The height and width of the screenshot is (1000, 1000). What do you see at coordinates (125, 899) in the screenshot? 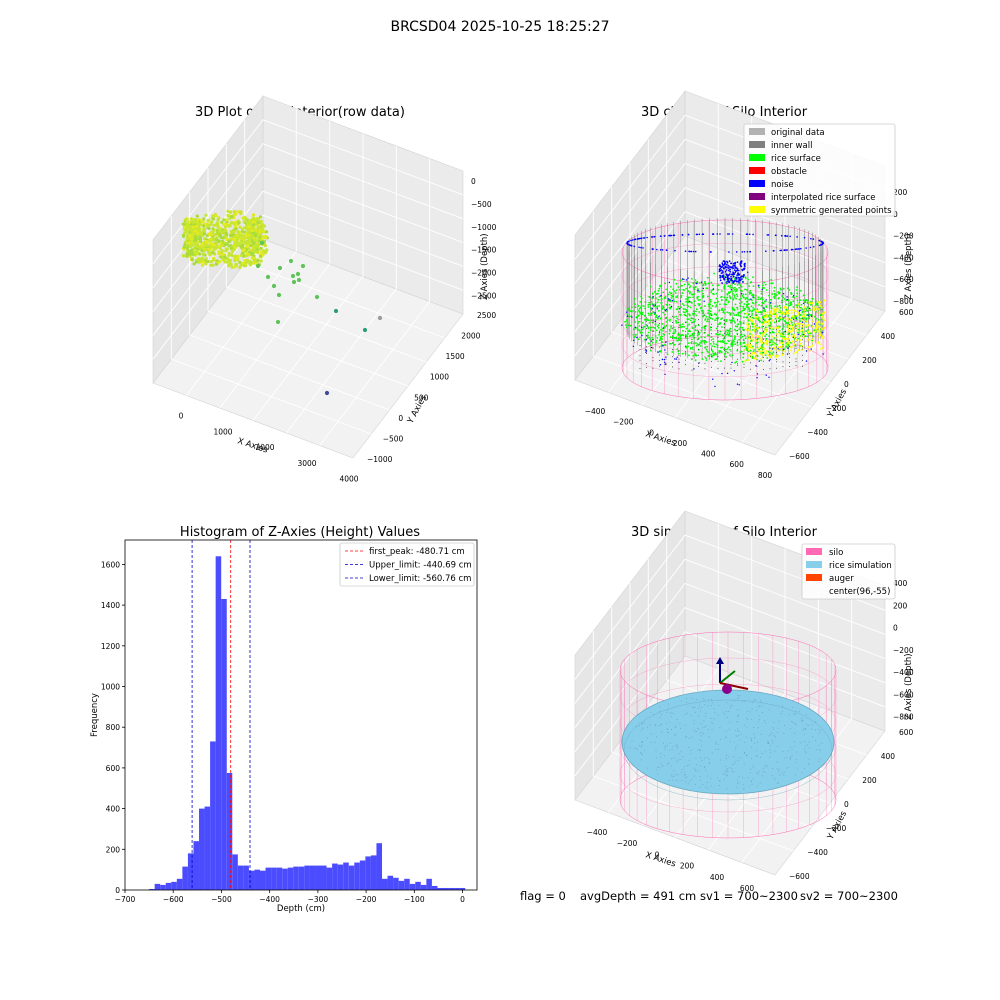
I see `histogram-x-tick-label: −700` at bounding box center [125, 899].